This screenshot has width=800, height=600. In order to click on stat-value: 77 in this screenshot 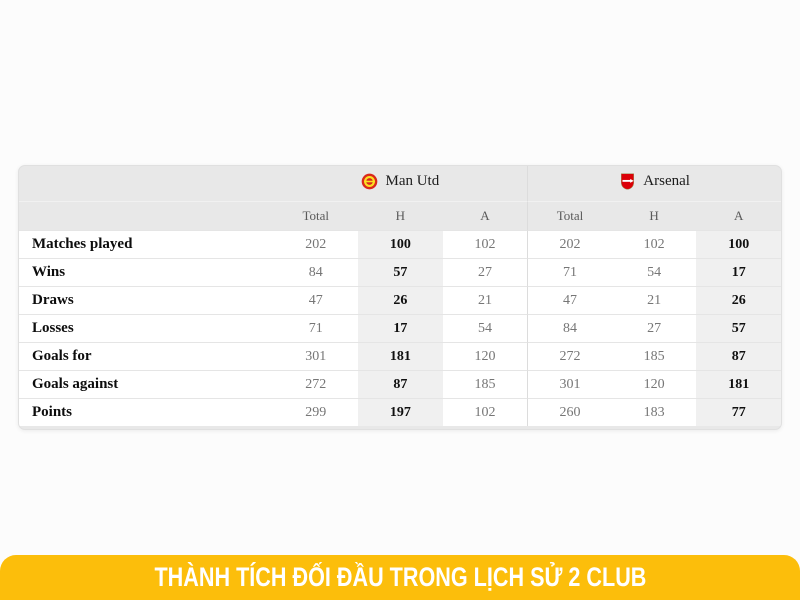, I will do `click(738, 412)`.